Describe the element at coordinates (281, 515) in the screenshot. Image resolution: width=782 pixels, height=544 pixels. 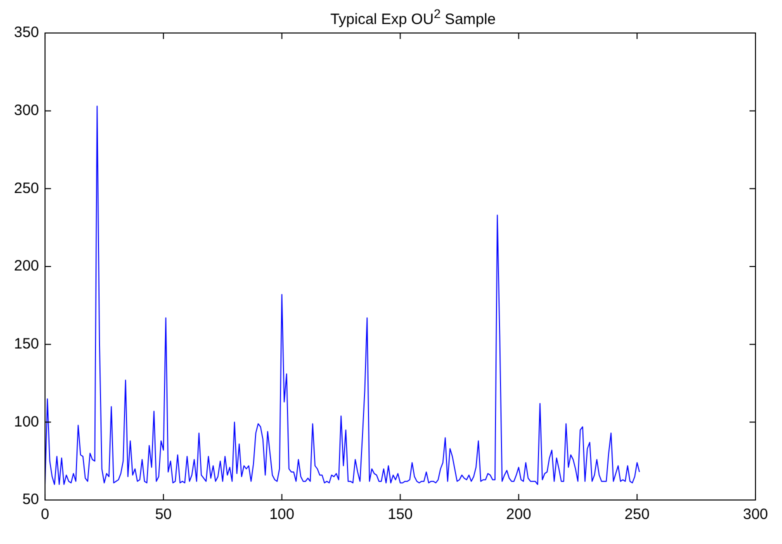
I see `x-tick-label: 100` at that location.